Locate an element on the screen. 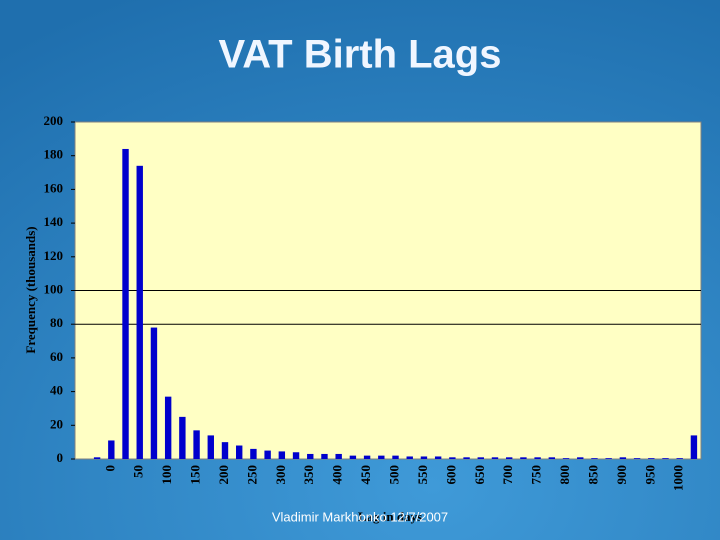 The image size is (720, 540). y-tick-label: 140 is located at coordinates (54, 221).